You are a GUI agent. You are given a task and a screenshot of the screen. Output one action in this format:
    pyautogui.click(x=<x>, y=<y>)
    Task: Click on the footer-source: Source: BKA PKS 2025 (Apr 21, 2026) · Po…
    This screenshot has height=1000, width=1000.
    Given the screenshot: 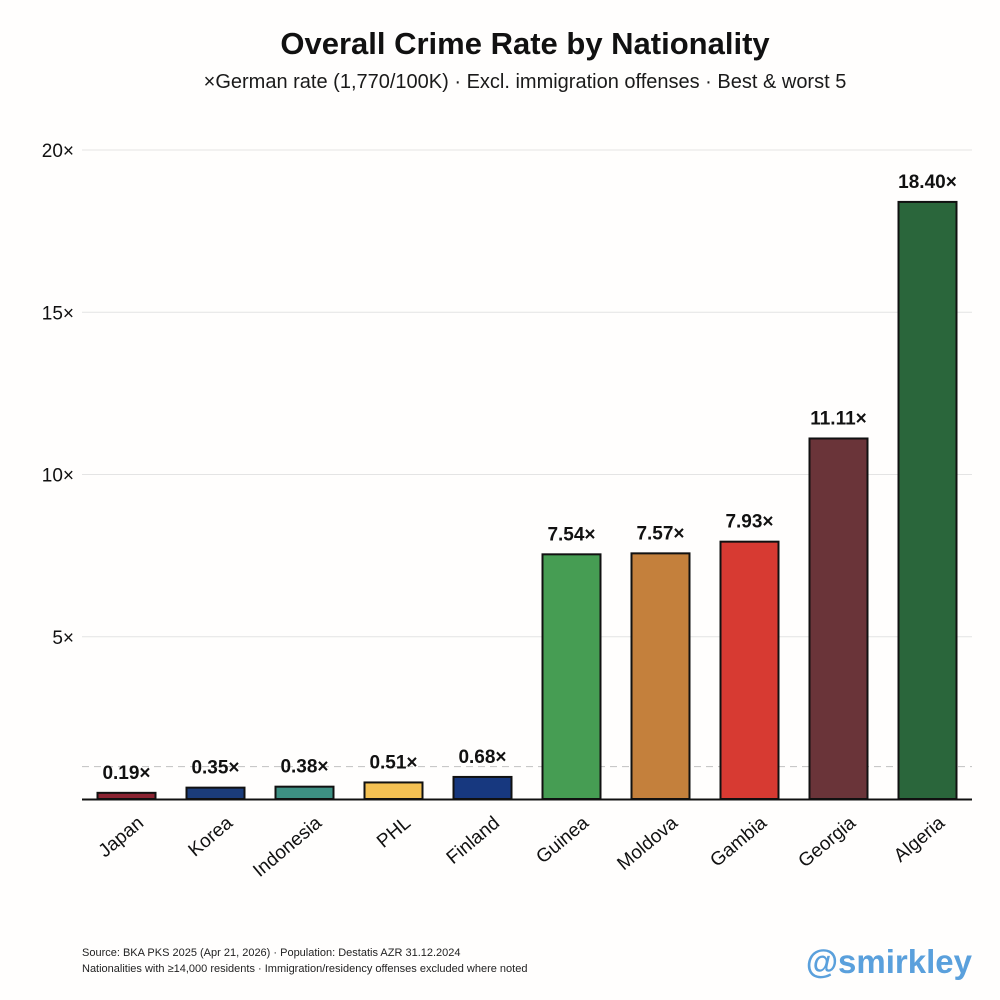 What is the action you would take?
    pyautogui.click(x=271, y=953)
    